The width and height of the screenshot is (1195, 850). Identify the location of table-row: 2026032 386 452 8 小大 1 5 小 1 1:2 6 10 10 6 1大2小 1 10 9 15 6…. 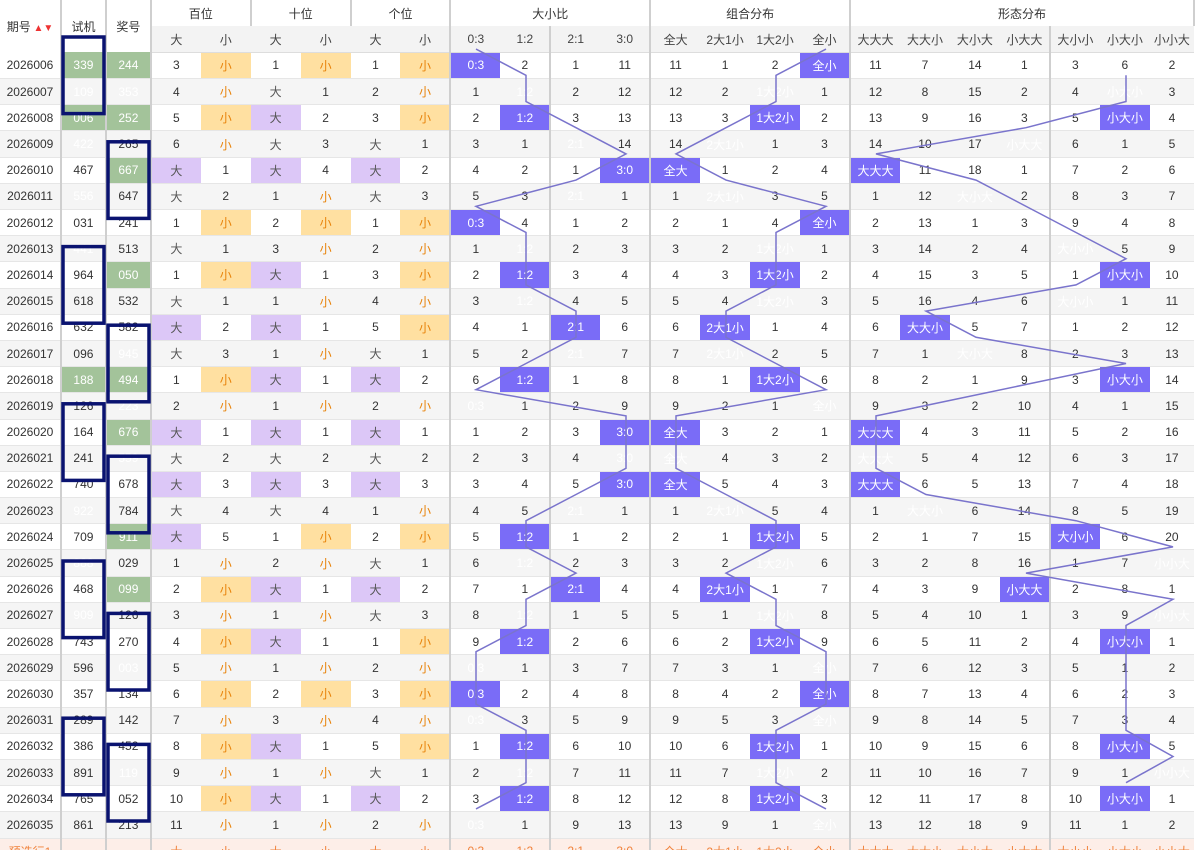
(597, 746).